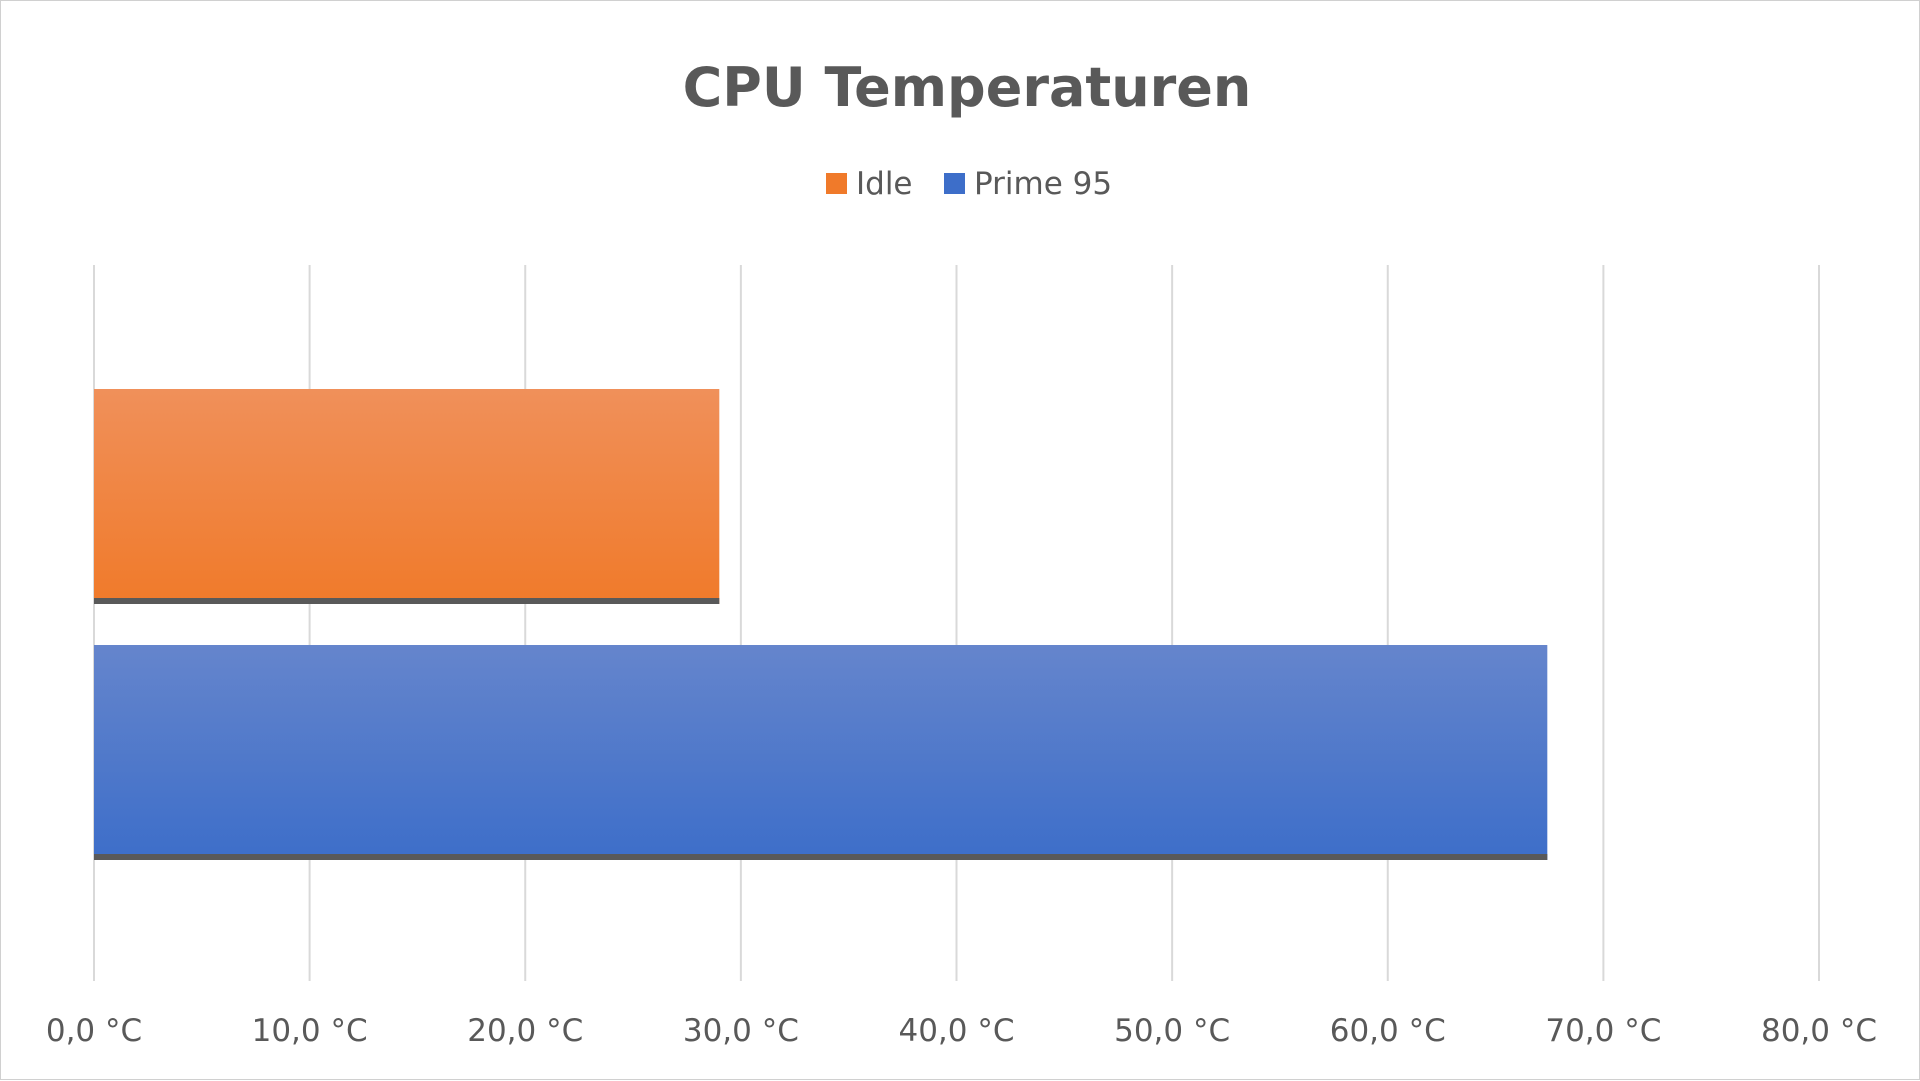  I want to click on x-tick-label: 40,0 °C, so click(956, 1031).